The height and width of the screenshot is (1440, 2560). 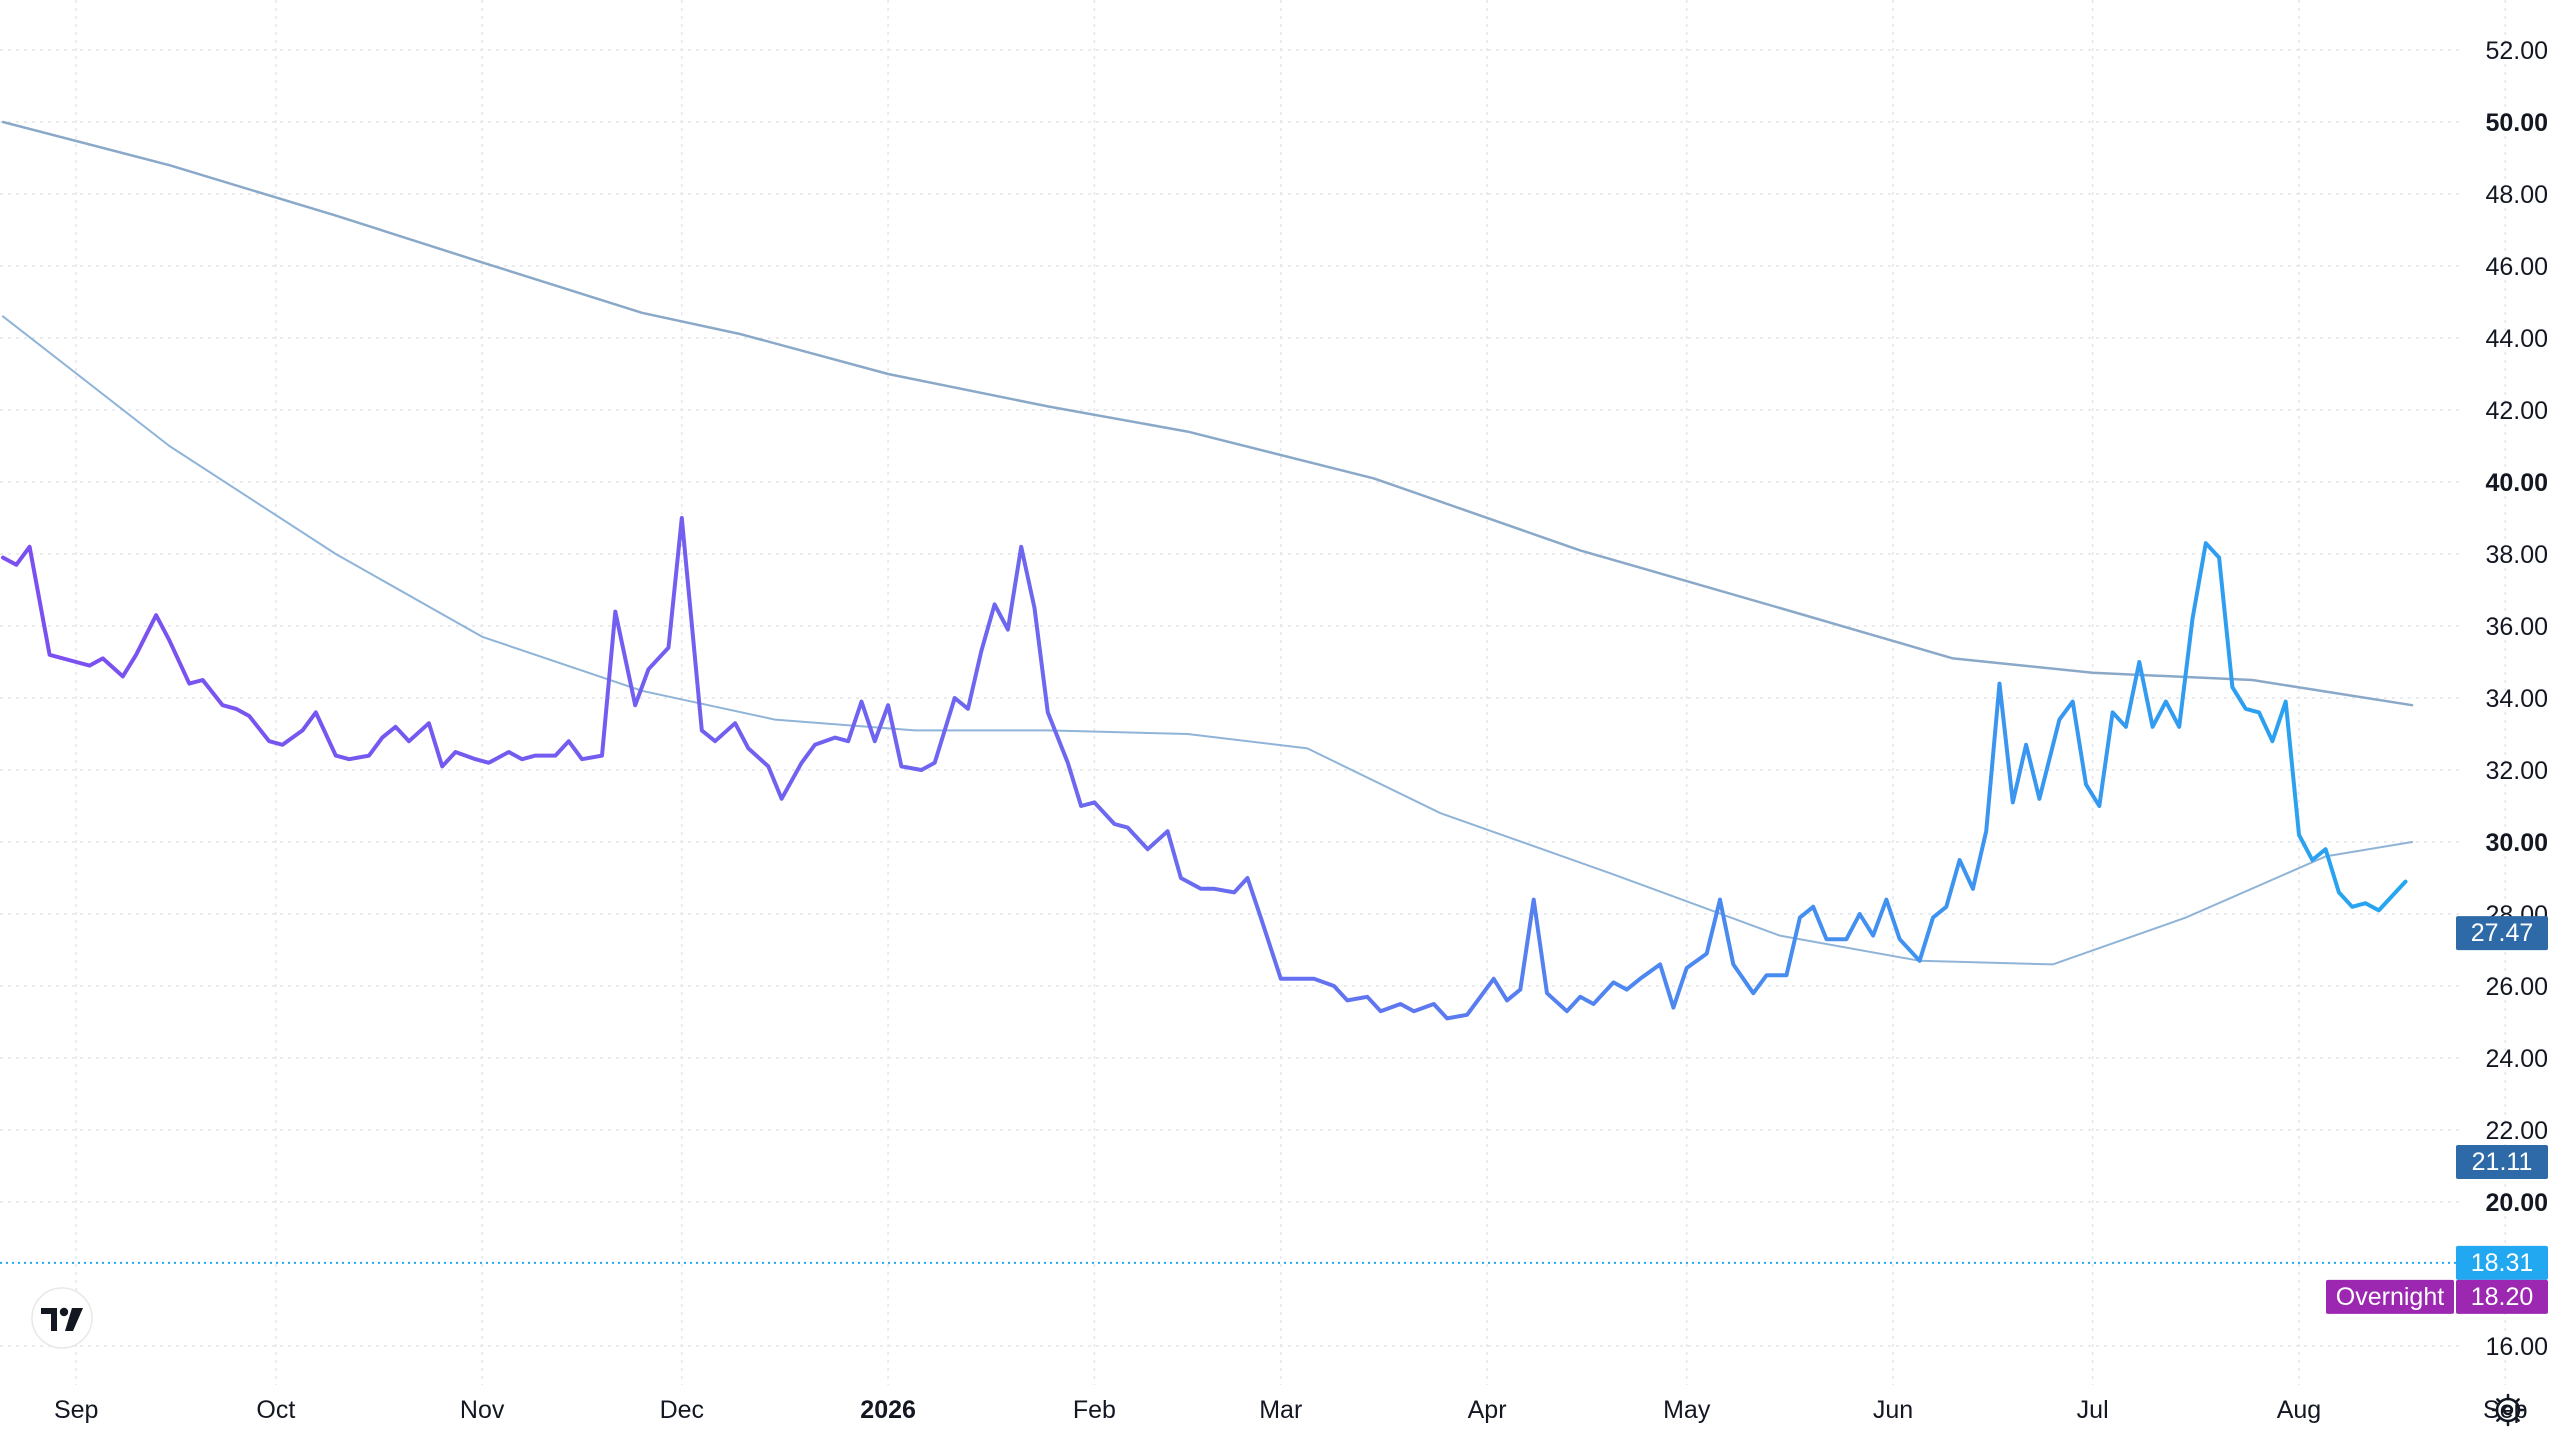 What do you see at coordinates (2437, 1115) in the screenshot?
I see `price-badges: 27.47 21.11 18.31 18.20 Overnight` at bounding box center [2437, 1115].